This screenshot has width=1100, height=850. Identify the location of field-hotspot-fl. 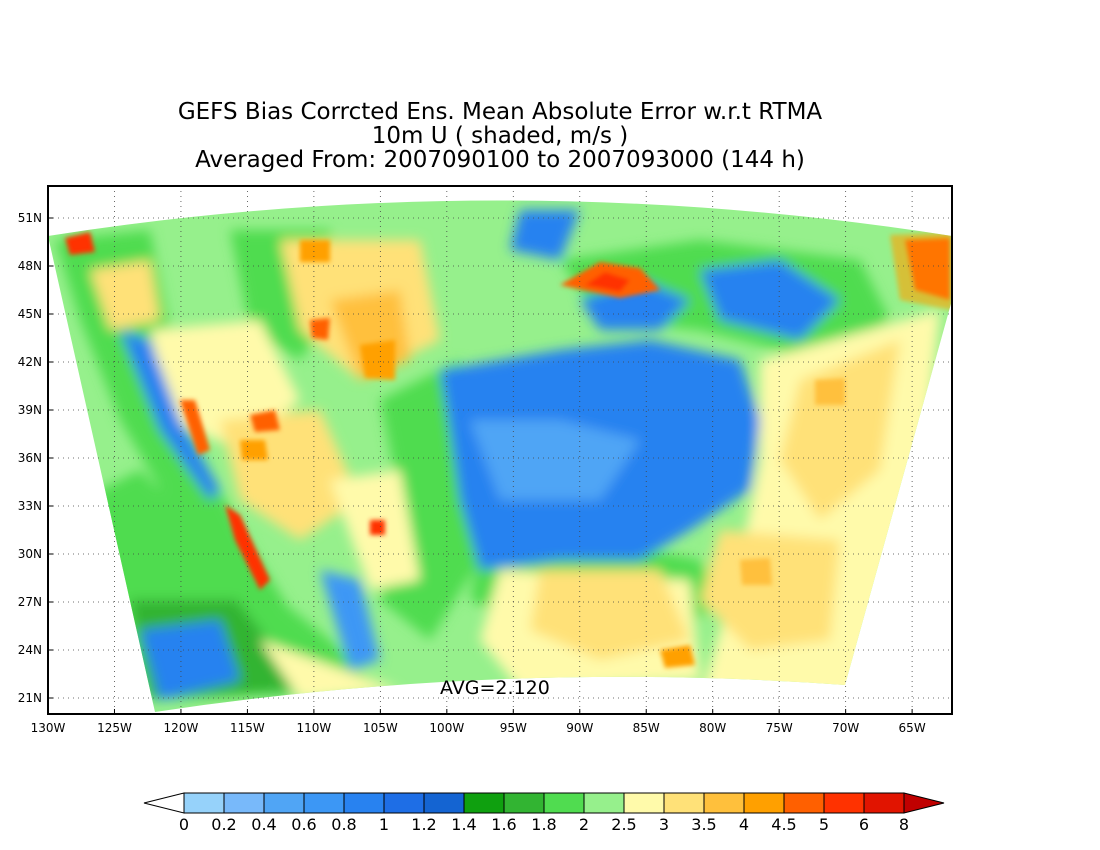
(677, 656).